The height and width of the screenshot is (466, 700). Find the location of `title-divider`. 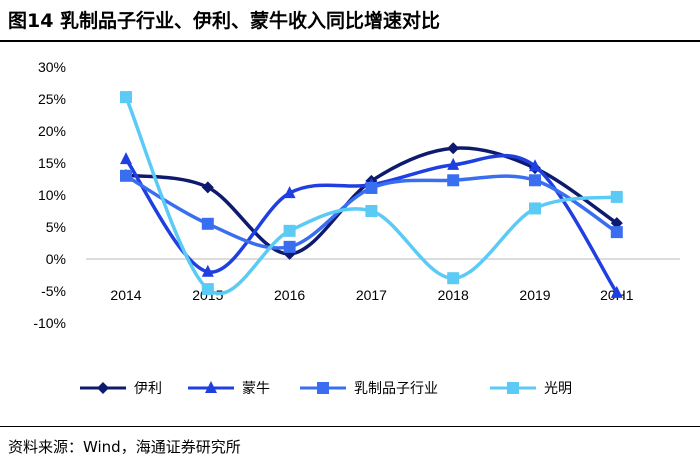

title-divider is located at coordinates (350, 41).